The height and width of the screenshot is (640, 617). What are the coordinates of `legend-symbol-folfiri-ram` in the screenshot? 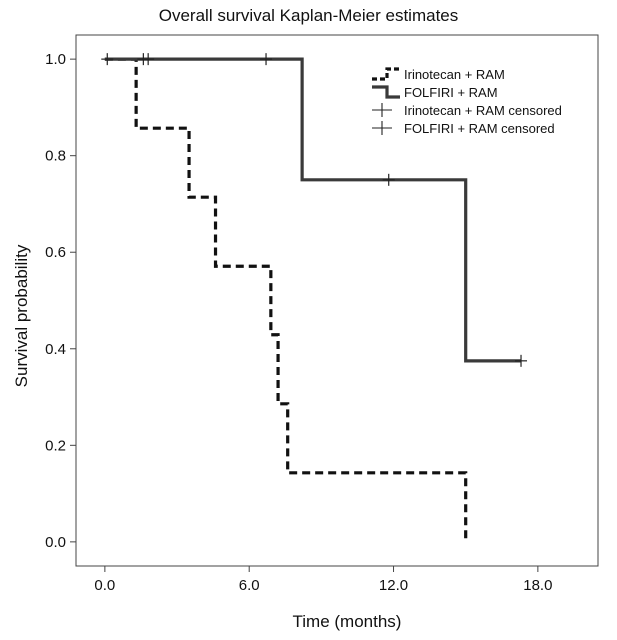 It's located at (386, 92).